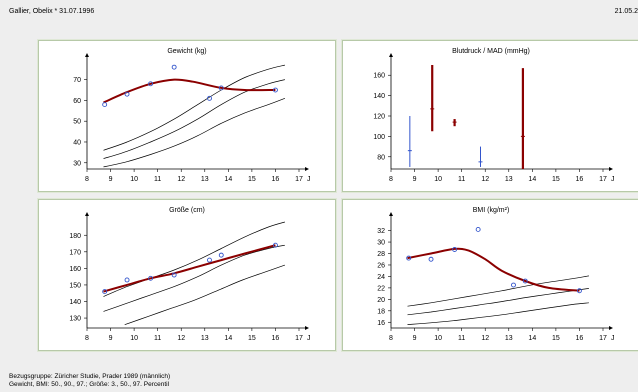 The height and width of the screenshot is (392, 638). Describe the element at coordinates (52, 11) in the screenshot. I see `patient-label: Gallier, Obelix * 31.07.1996` at that location.